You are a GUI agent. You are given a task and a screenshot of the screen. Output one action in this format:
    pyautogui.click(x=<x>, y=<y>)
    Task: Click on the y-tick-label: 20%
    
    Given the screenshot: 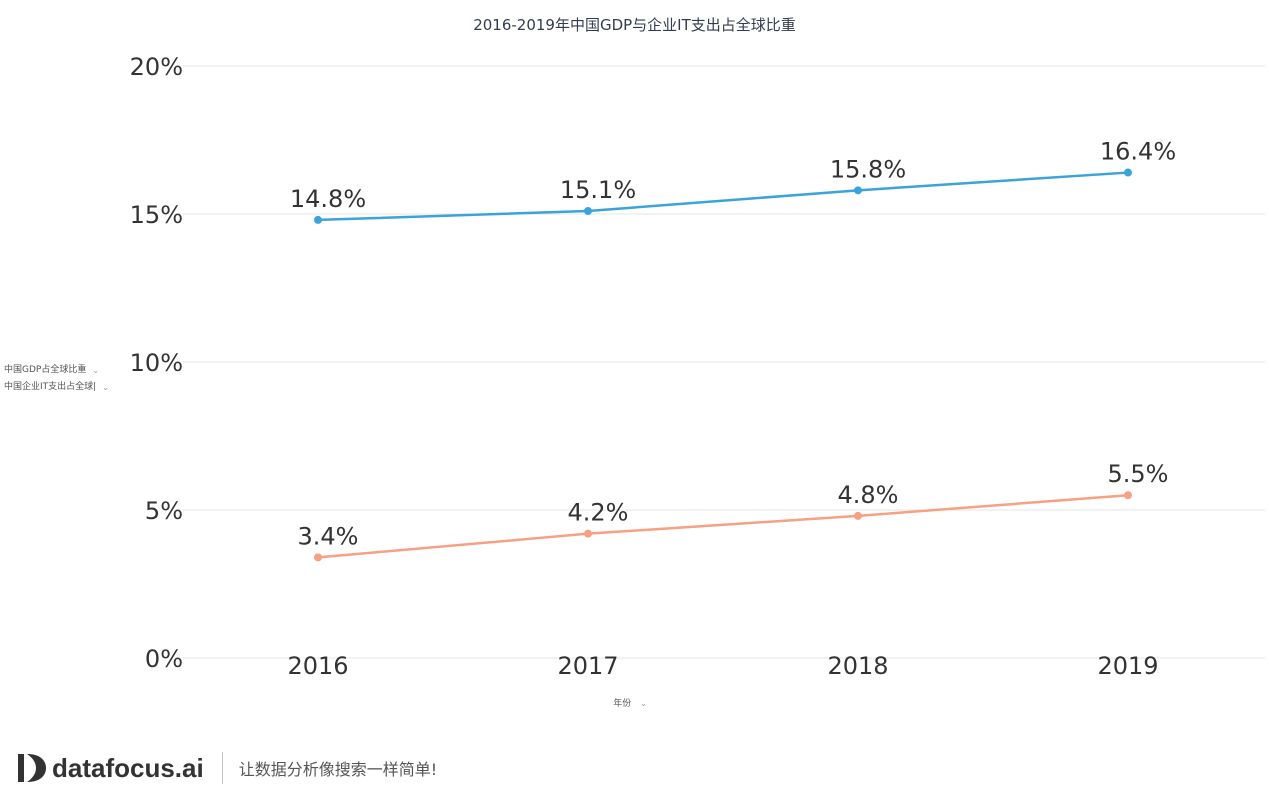 What is the action you would take?
    pyautogui.click(x=156, y=67)
    